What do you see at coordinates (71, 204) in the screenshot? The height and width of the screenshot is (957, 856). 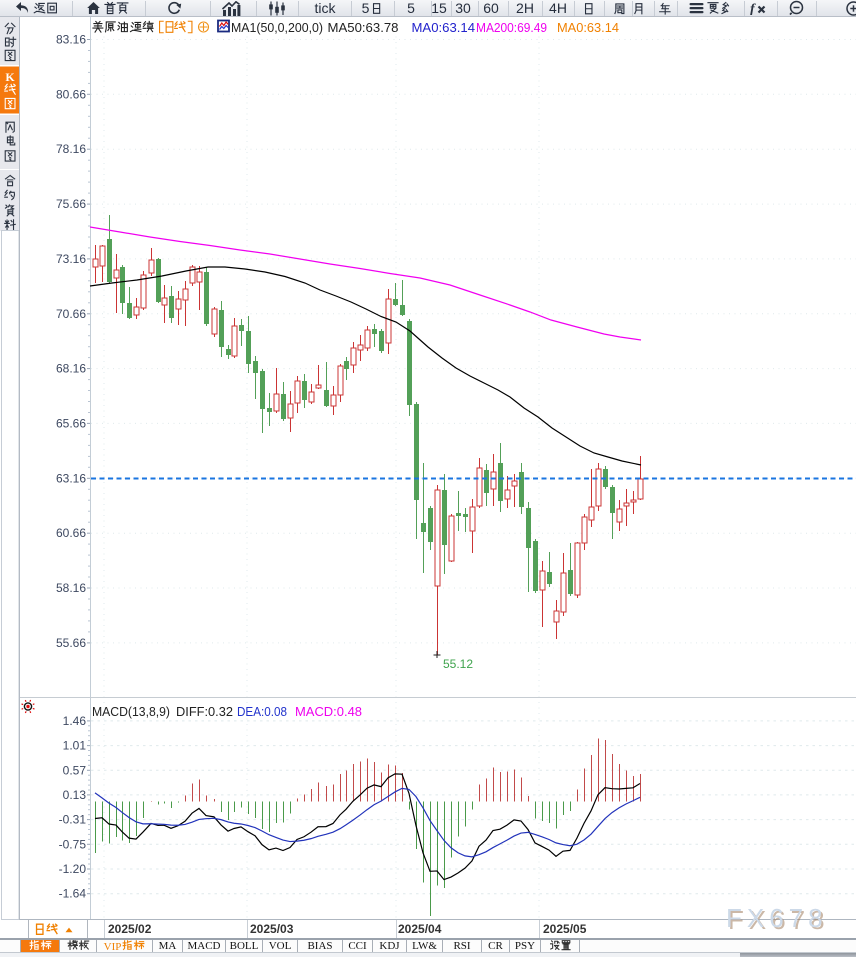 I see `svg-text: 75.66` at bounding box center [71, 204].